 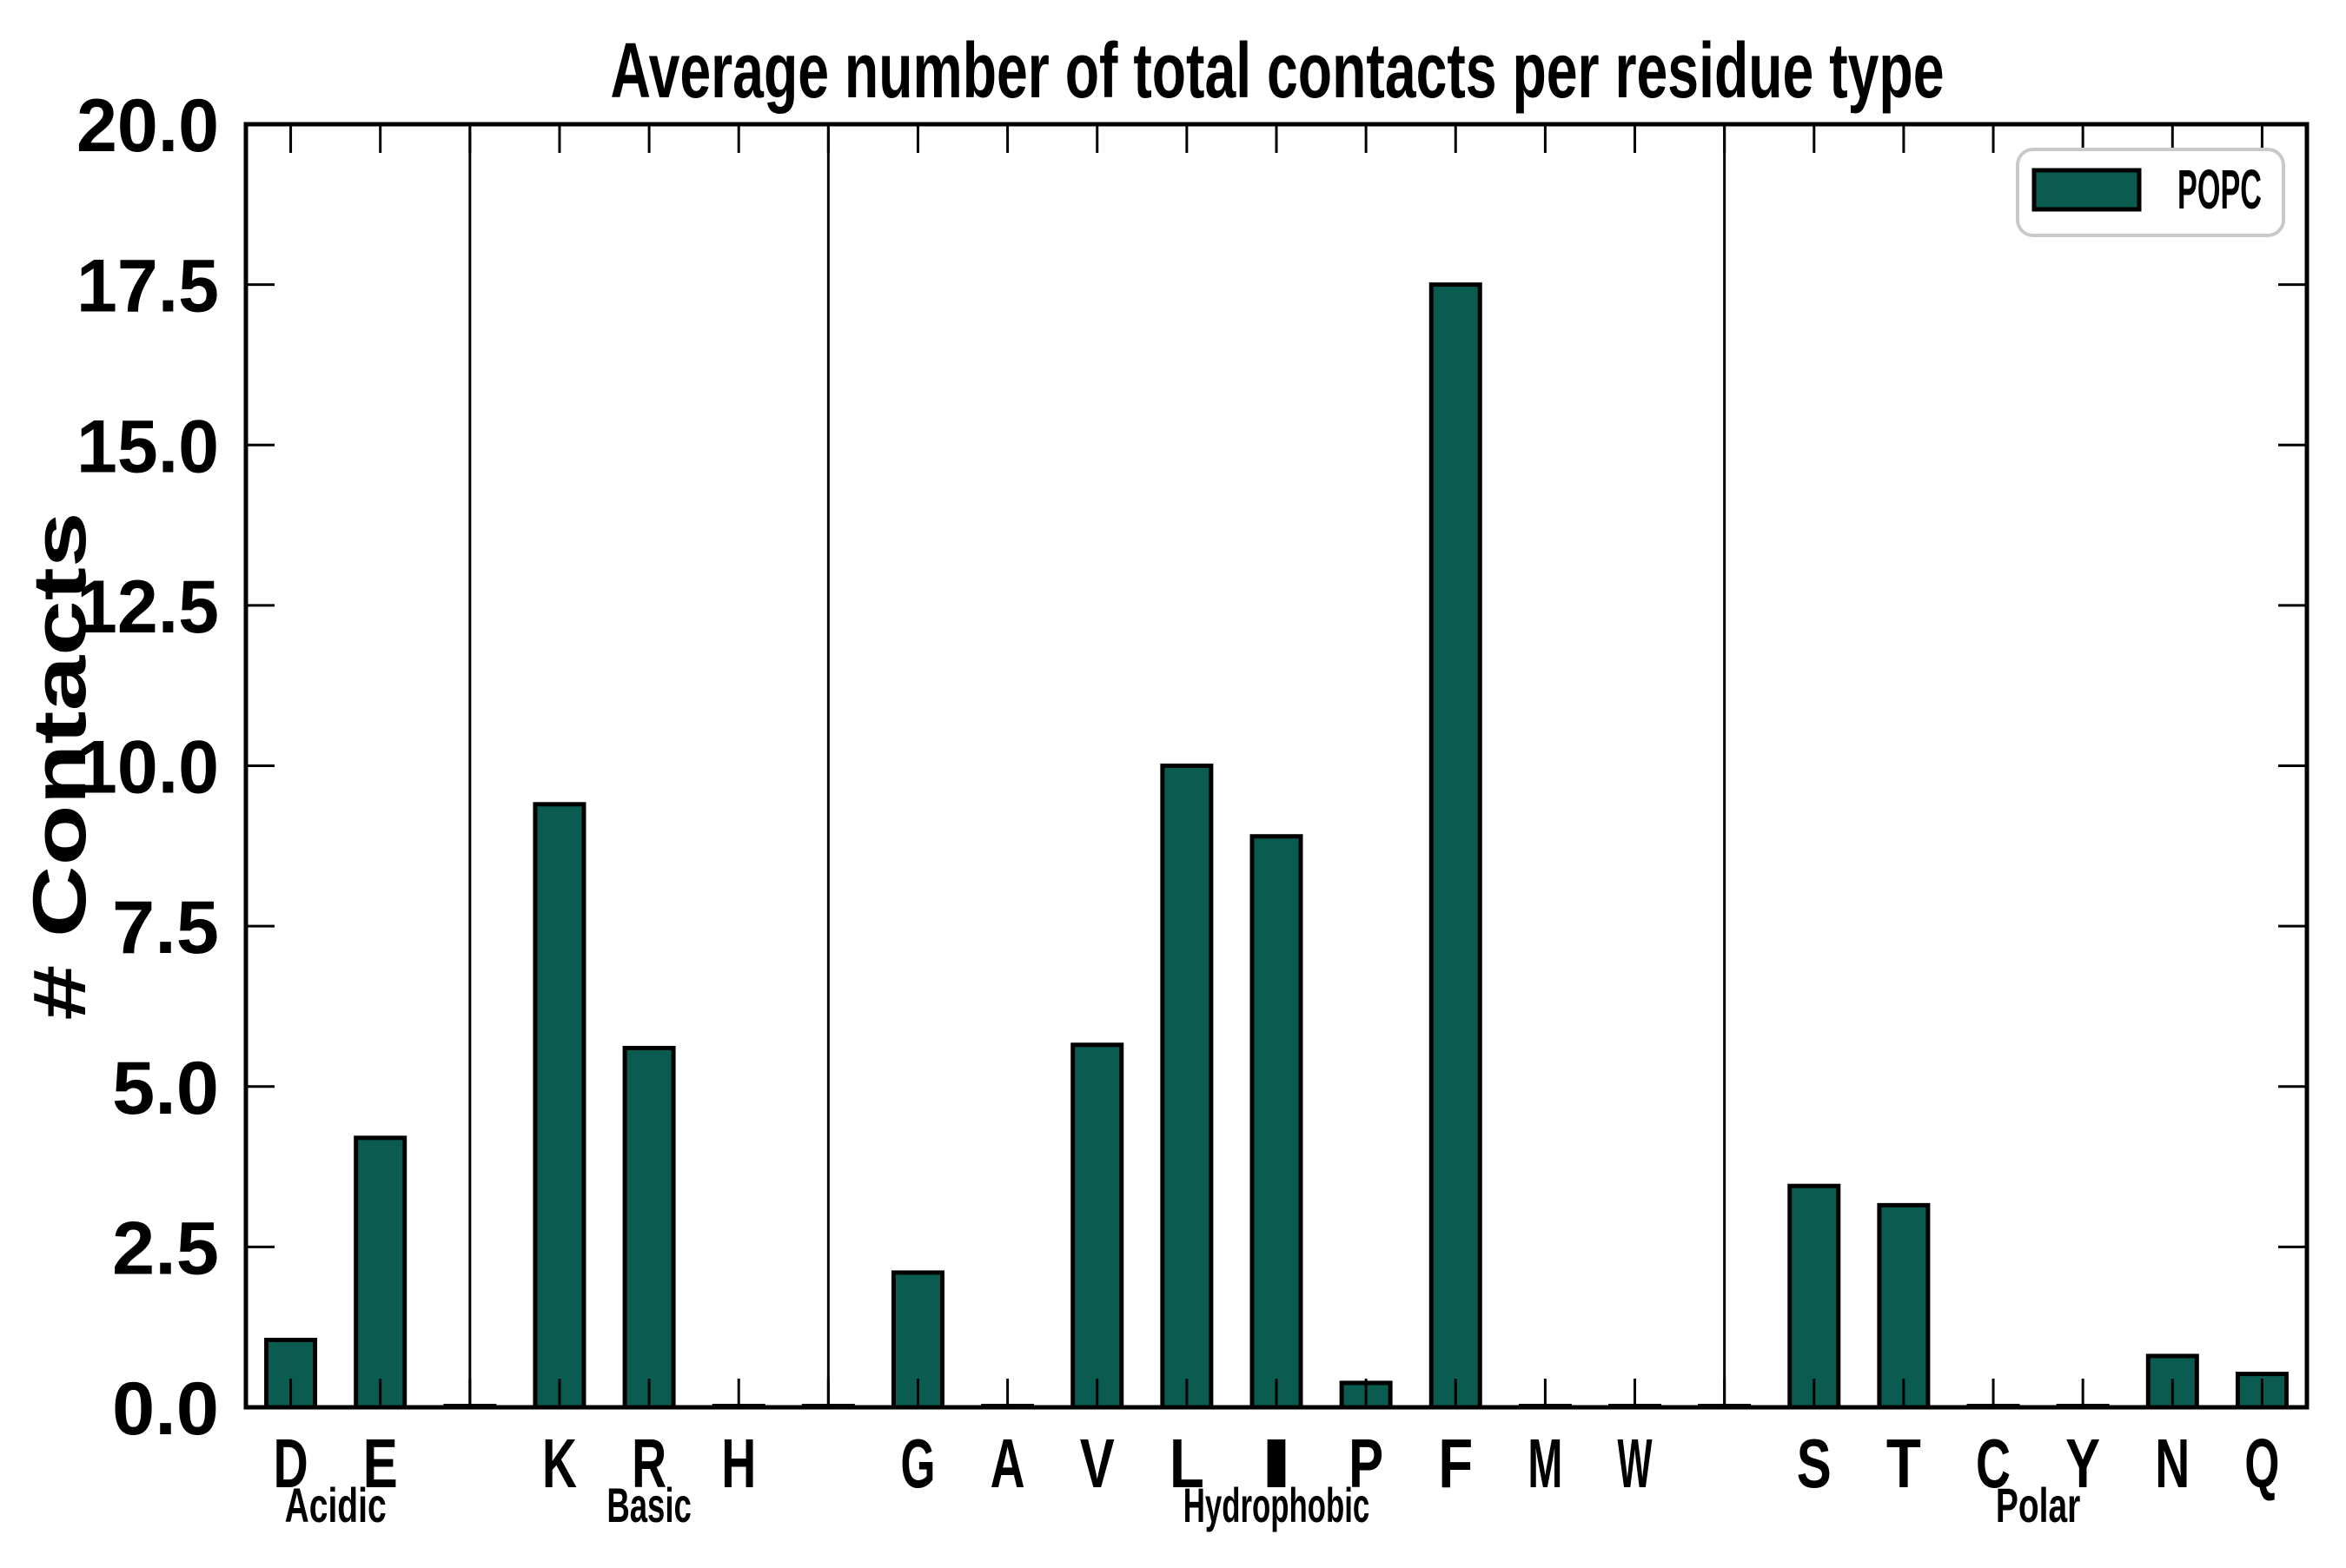 I want to click on bar-S, so click(x=1814, y=1296).